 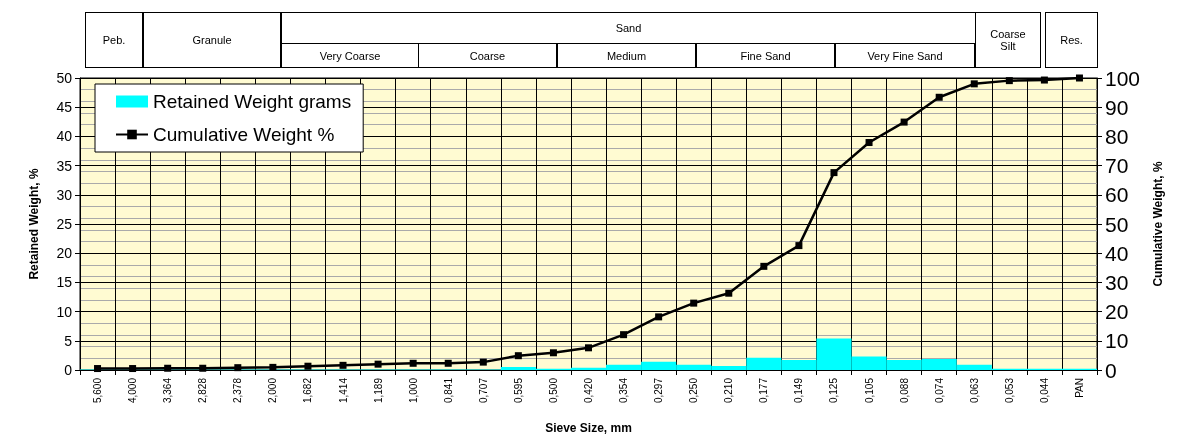 I want to click on text: Very Coarse, so click(x=350, y=55).